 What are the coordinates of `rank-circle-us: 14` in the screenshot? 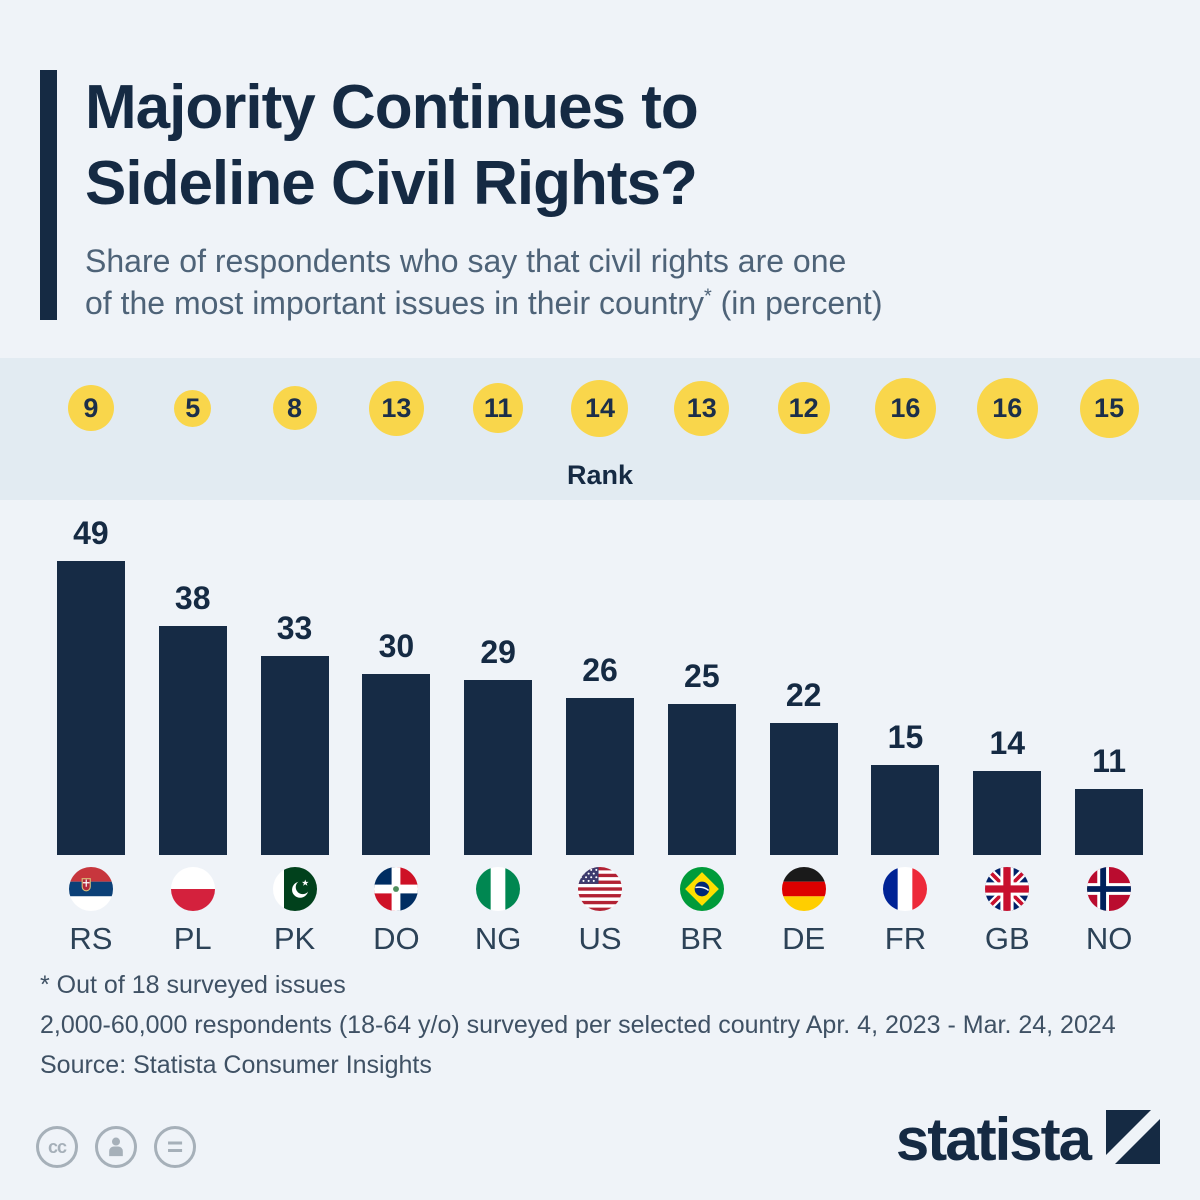 It's located at (600, 408).